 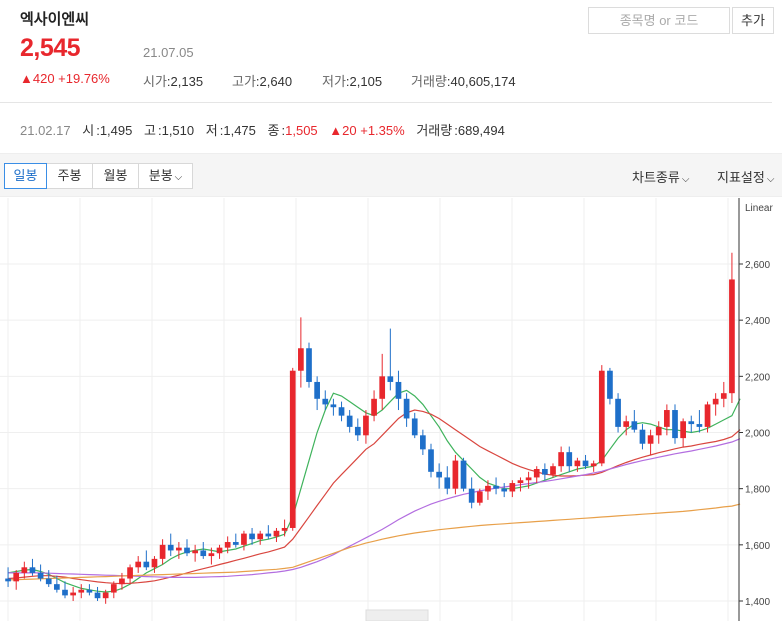 I want to click on tab-monthly: 월봉, so click(x=115, y=176).